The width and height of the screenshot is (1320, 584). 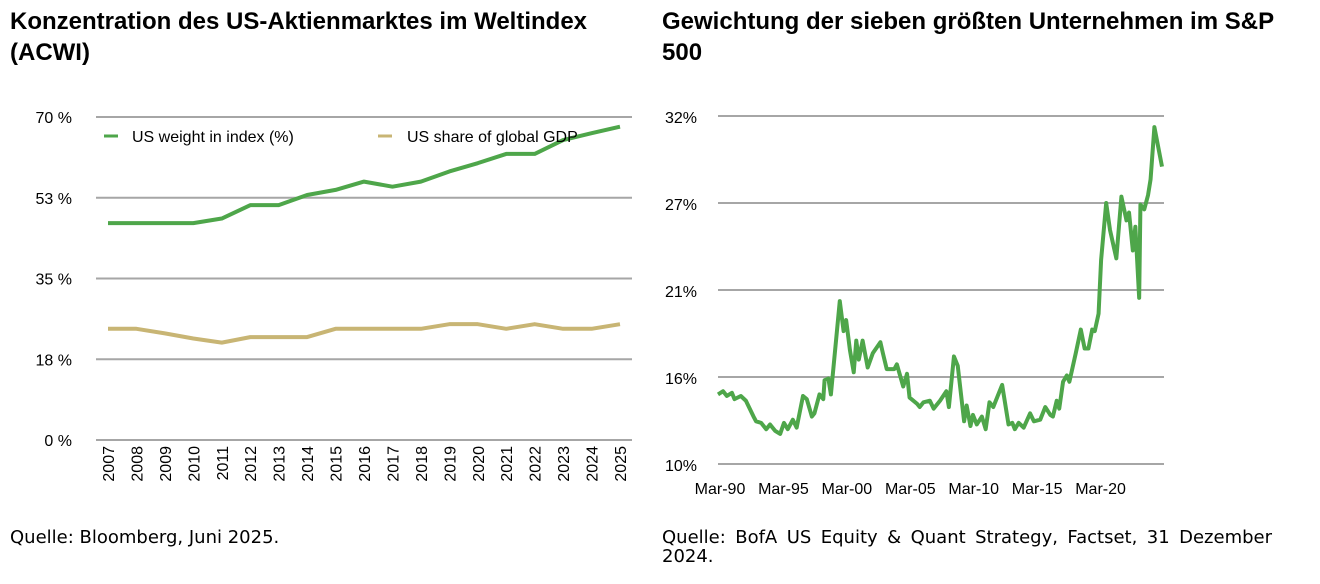 I want to click on x-tick-label: 2013, so click(x=280, y=464).